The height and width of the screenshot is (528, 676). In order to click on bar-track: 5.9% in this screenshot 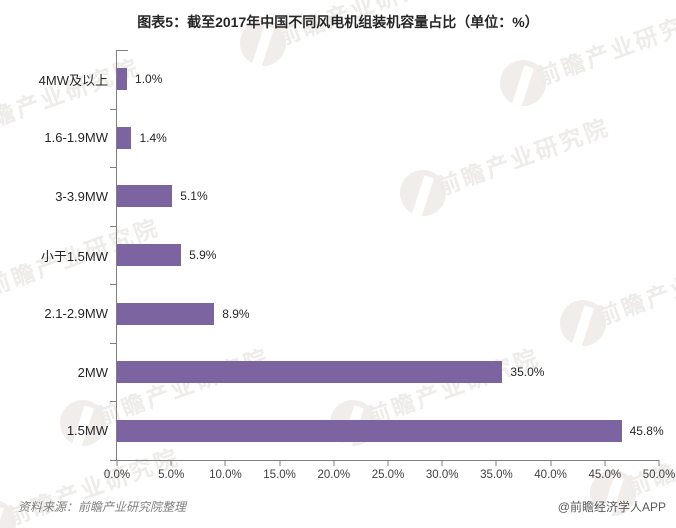, I will do `click(392, 255)`.